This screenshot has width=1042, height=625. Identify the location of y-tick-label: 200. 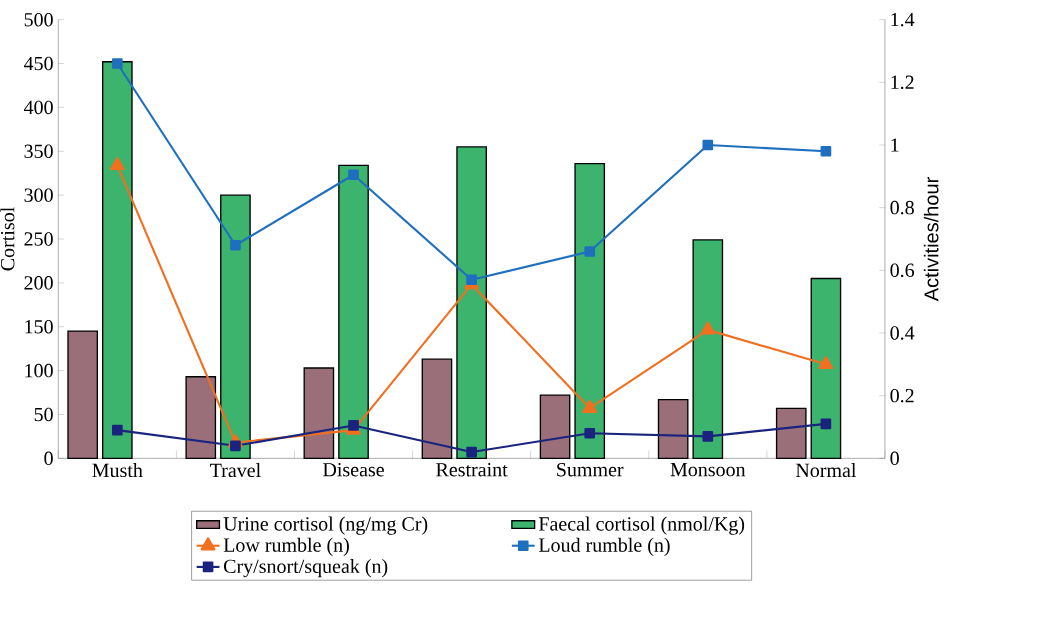
(38, 283).